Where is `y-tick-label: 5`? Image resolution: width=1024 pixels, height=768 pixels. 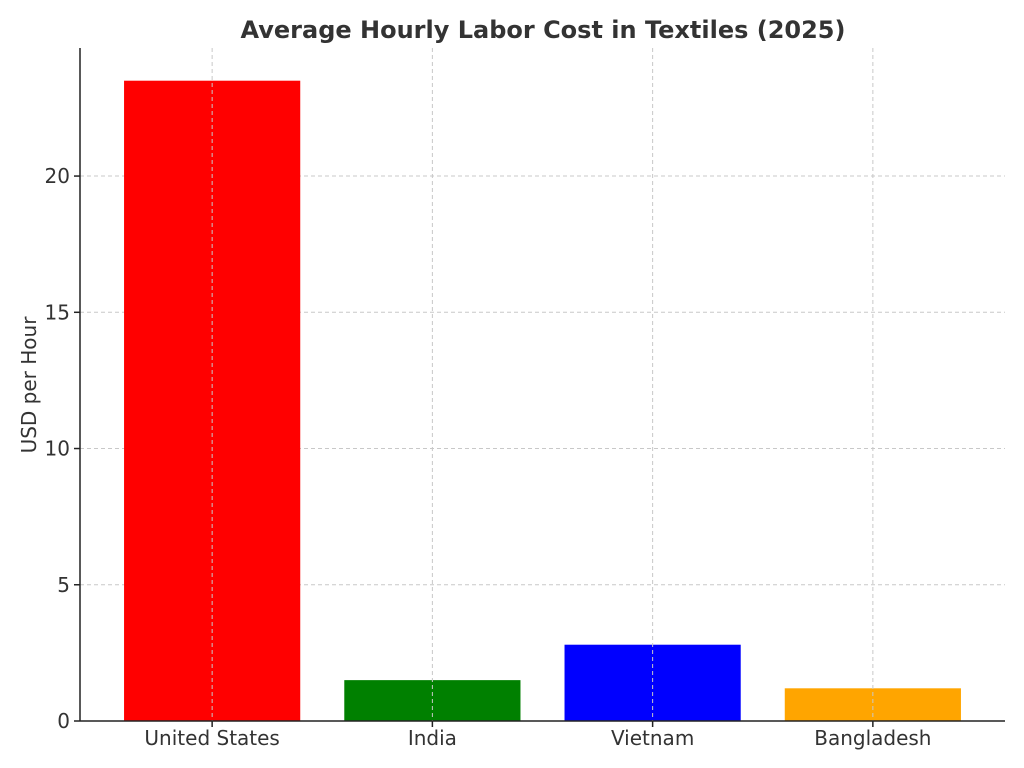 y-tick-label: 5 is located at coordinates (63, 585).